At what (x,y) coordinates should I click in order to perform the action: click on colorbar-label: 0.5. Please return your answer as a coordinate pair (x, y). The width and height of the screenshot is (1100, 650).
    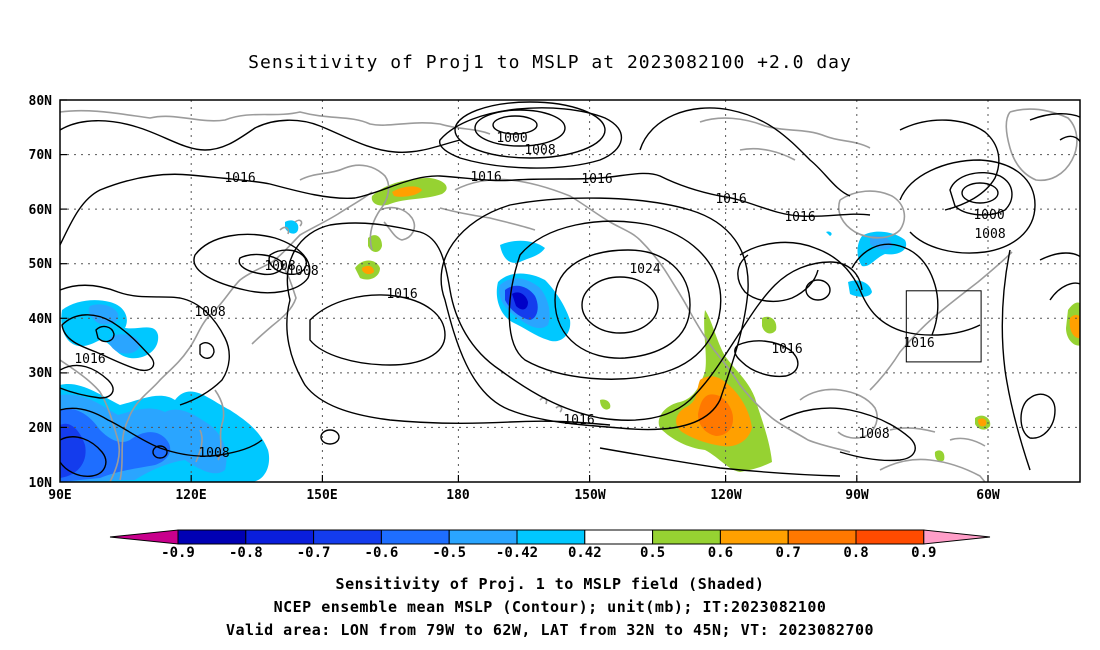
    Looking at the image, I should click on (652, 553).